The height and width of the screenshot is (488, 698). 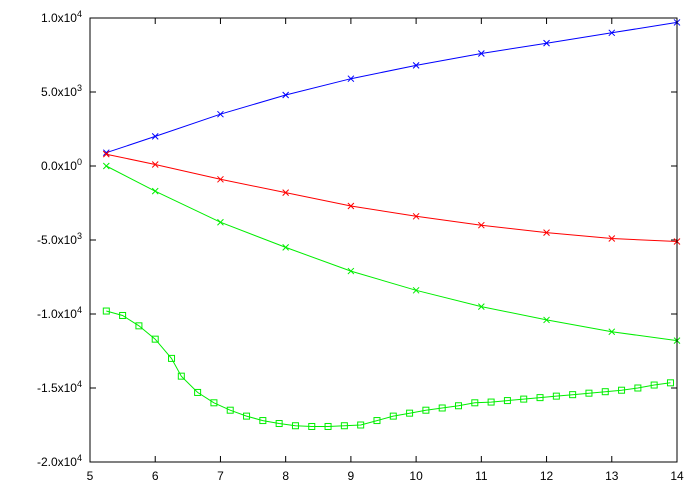 I want to click on x-tick-label: 14, so click(x=677, y=476).